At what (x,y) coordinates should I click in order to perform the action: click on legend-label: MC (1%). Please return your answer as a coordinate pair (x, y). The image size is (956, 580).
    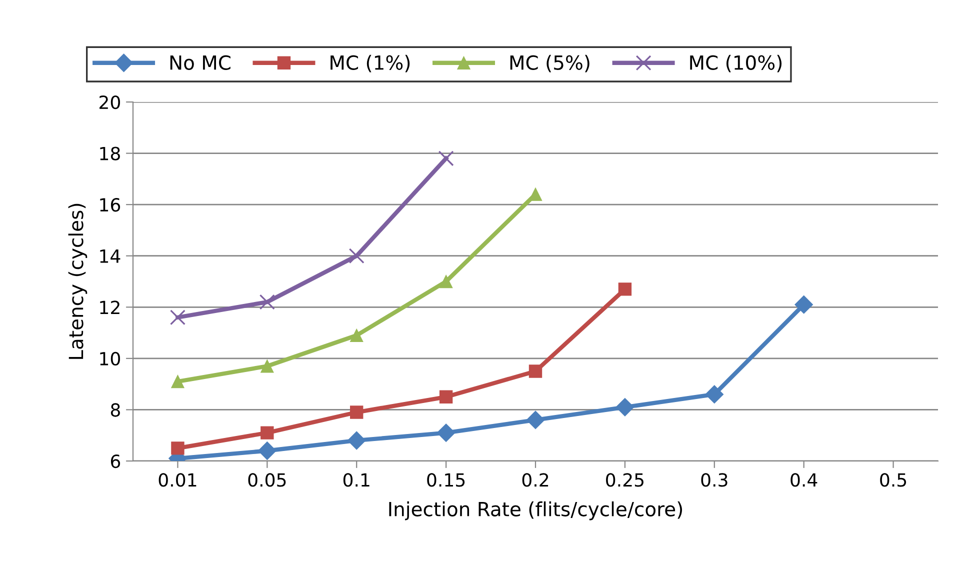
    Looking at the image, I should click on (370, 63).